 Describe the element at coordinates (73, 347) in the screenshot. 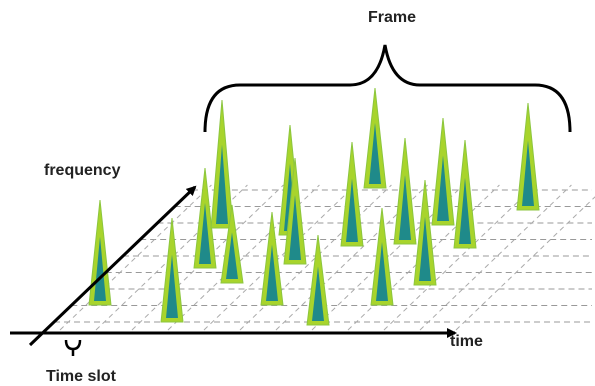

I see `time-slot-bracket` at that location.